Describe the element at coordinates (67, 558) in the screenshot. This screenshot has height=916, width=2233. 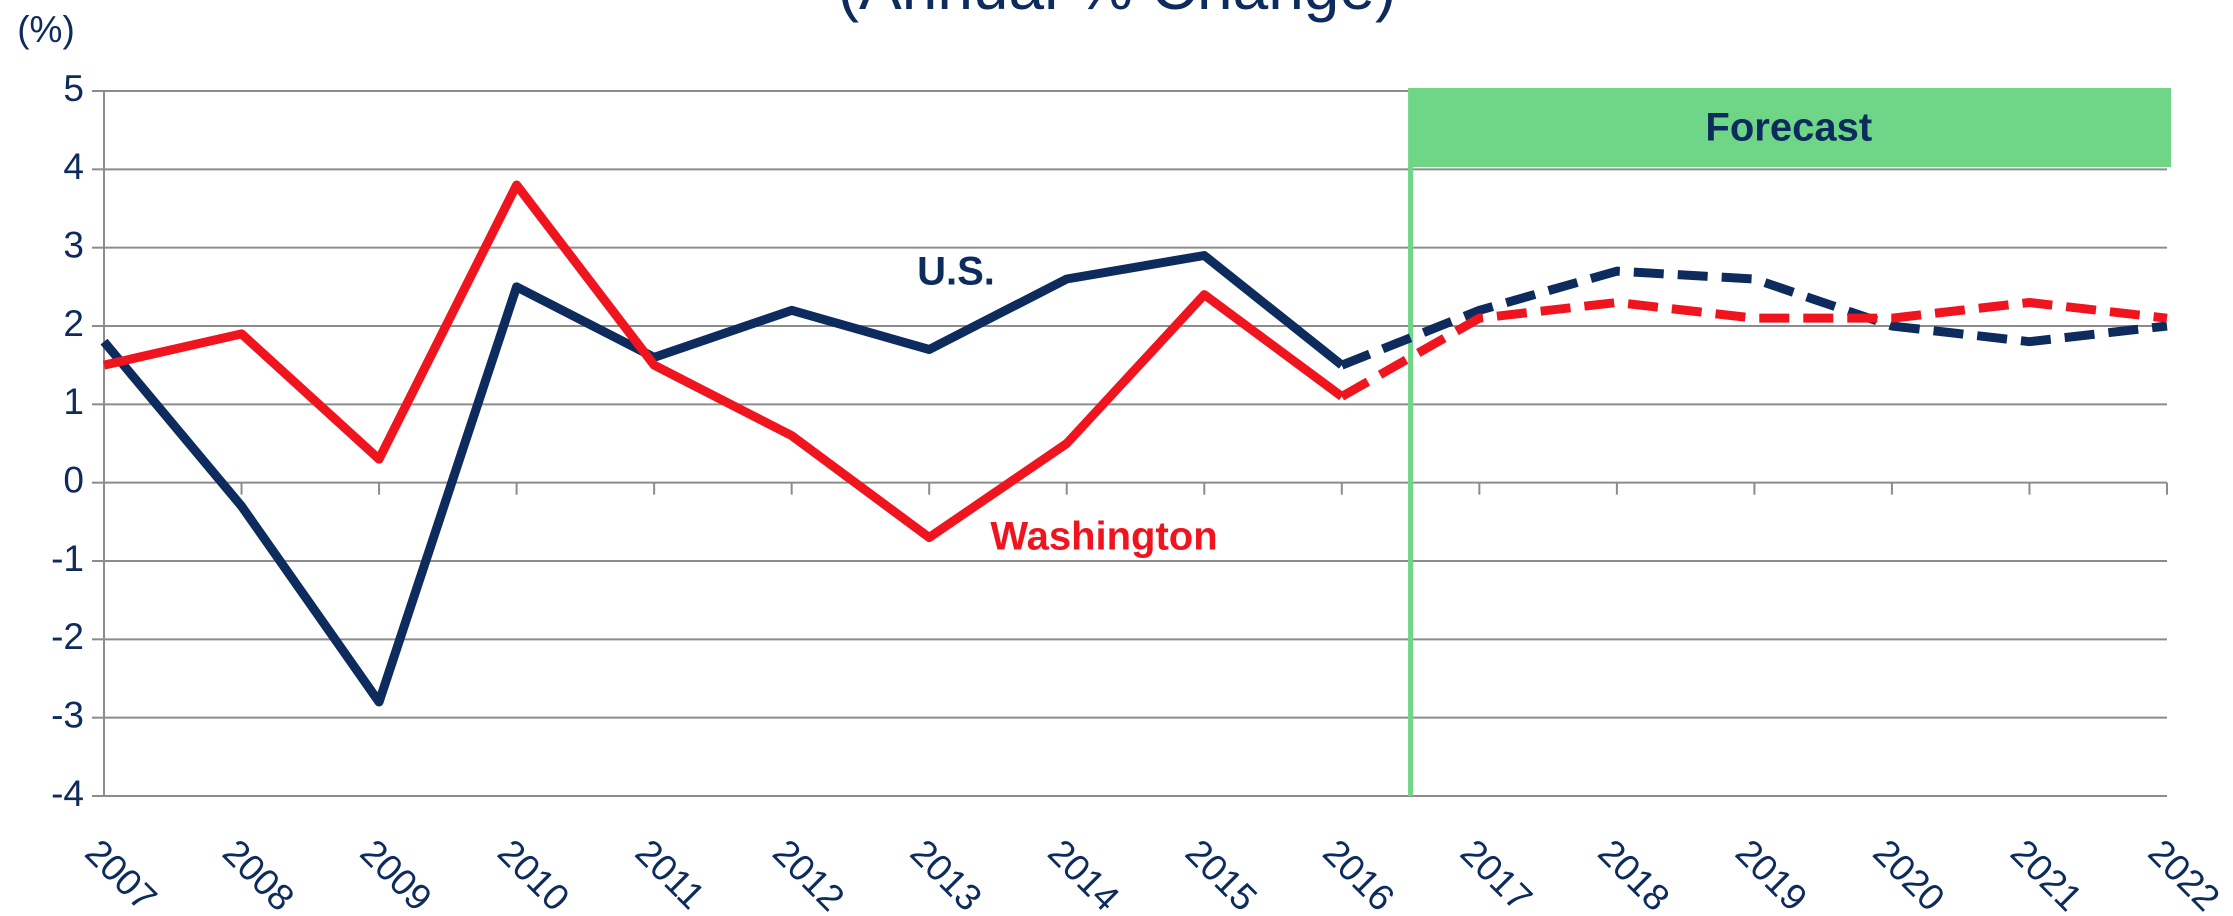
I see `y-tick-label: -1` at that location.